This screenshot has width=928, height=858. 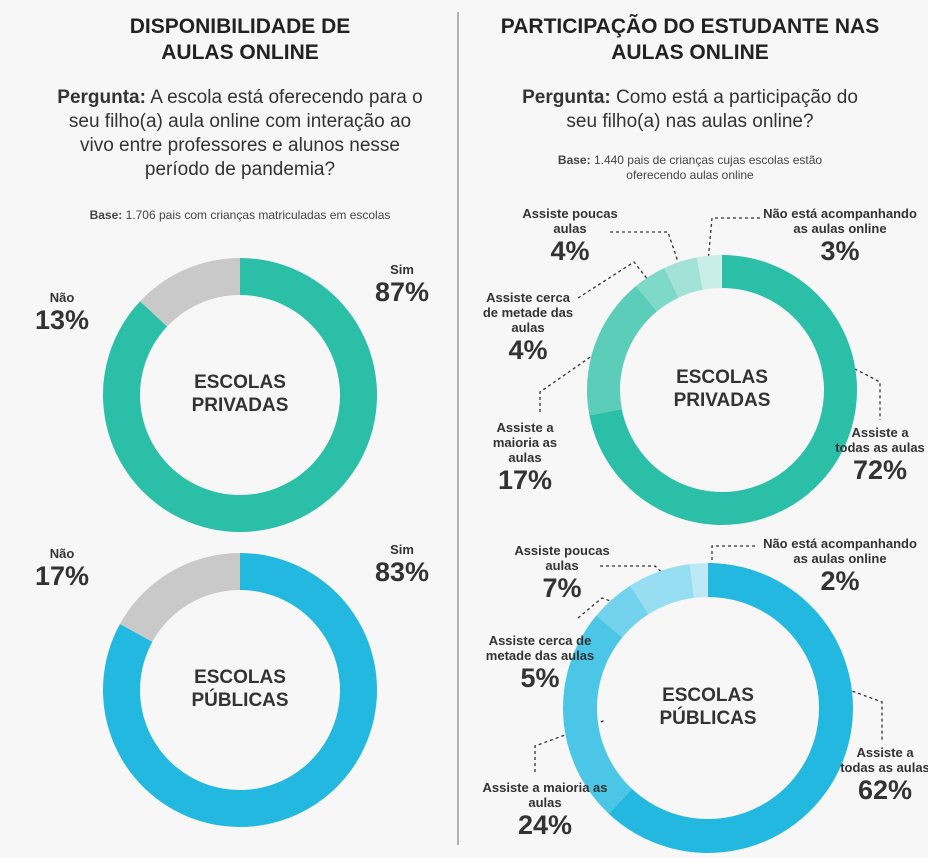 I want to click on segment-label: Assiste cerca de metade das aulas 5%, so click(x=540, y=663).